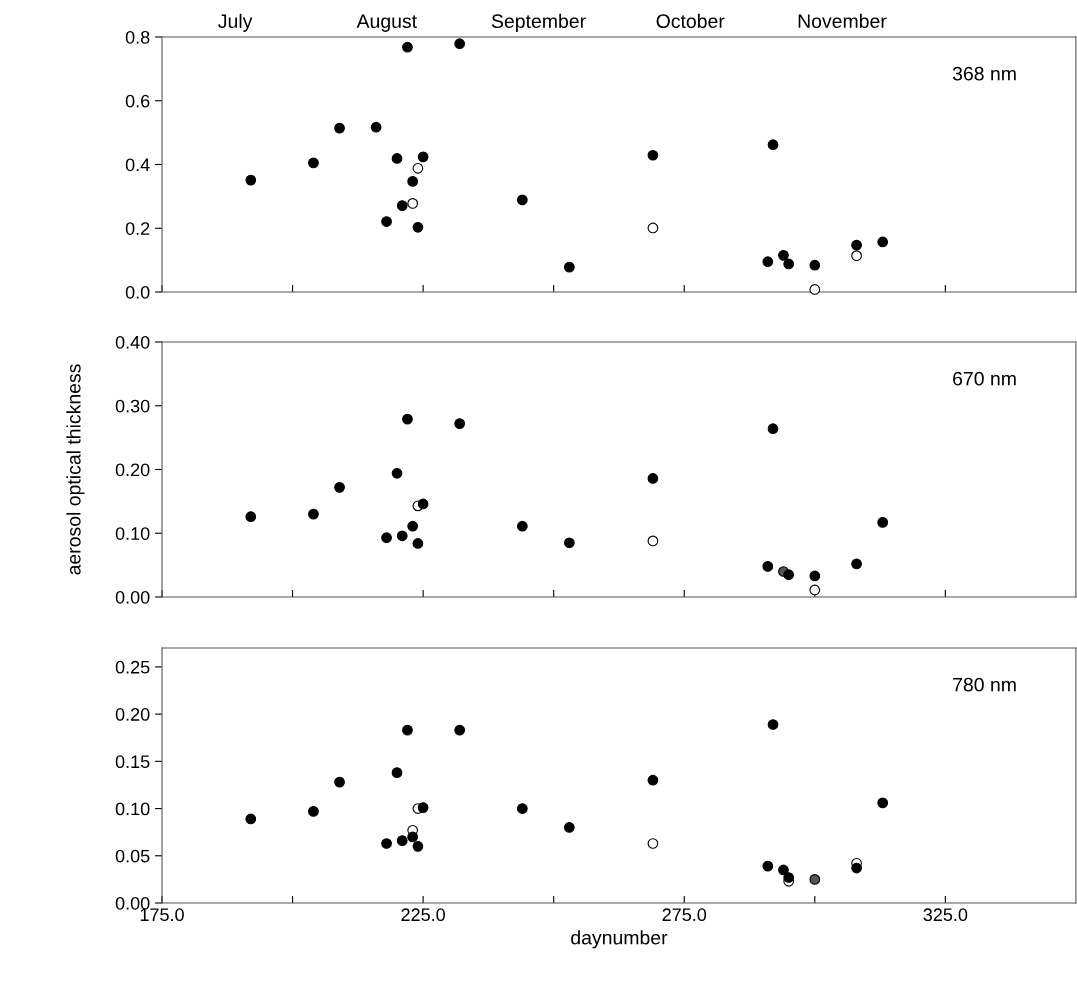 The height and width of the screenshot is (981, 1077). Describe the element at coordinates (619, 939) in the screenshot. I see `x-axis-title: daynumber` at that location.